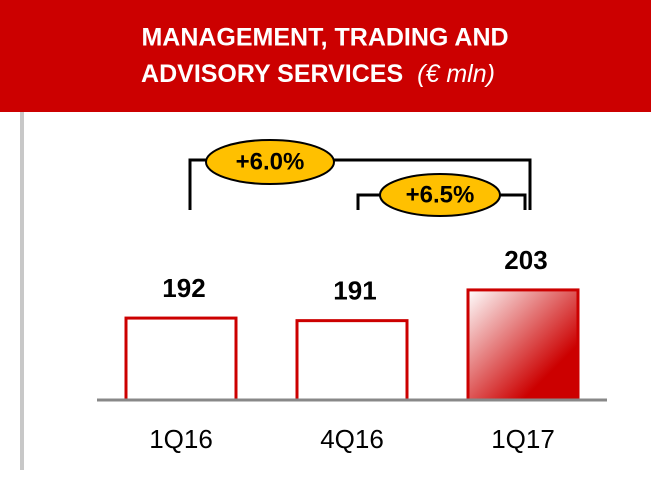  What do you see at coordinates (456, 74) in the screenshot?
I see `unit-label: (€ mln)` at bounding box center [456, 74].